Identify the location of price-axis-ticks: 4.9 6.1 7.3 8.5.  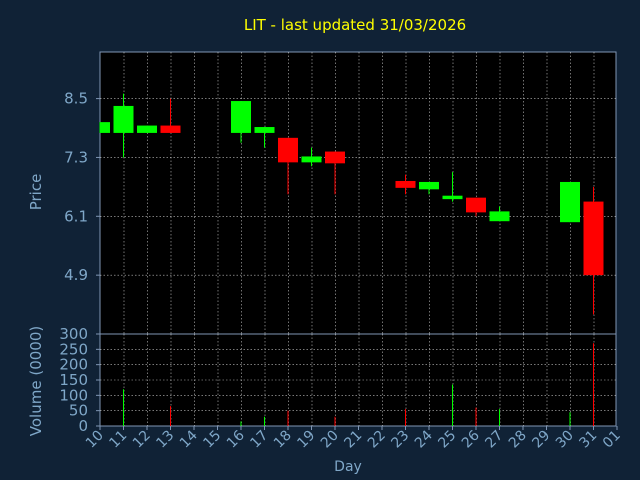
(82, 187).